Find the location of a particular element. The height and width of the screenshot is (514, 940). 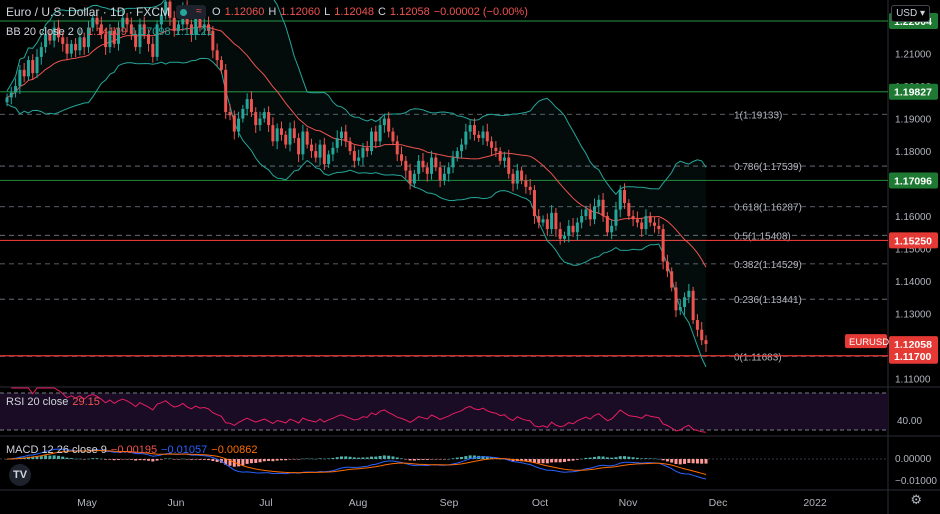

gear-icon: ⚙ is located at coordinates (916, 499).